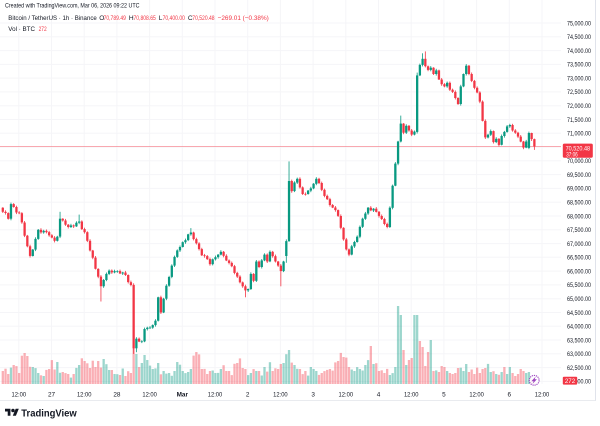  Describe the element at coordinates (579, 313) in the screenshot. I see `svg-text: 64,500.00` at that location.